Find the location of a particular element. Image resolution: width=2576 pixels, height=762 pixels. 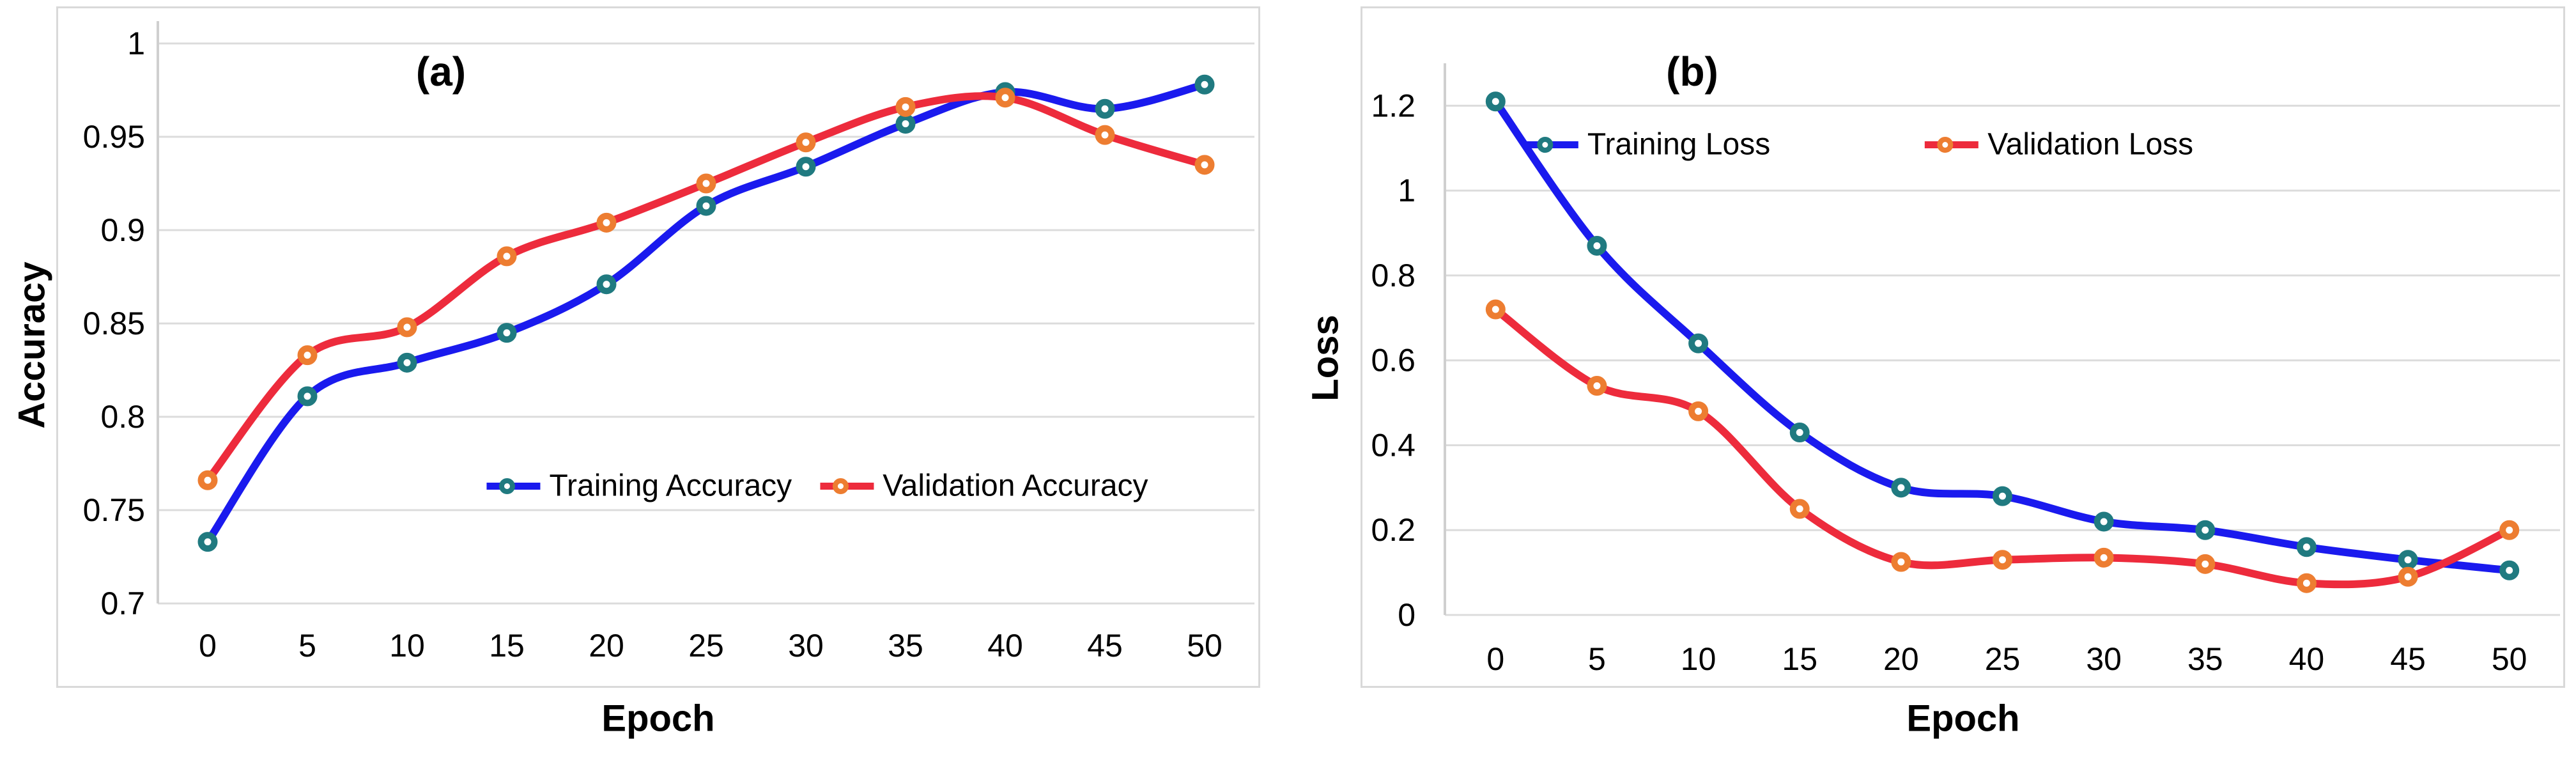

legend-item-training-accuracy: Training Accuracy is located at coordinates (638, 486).